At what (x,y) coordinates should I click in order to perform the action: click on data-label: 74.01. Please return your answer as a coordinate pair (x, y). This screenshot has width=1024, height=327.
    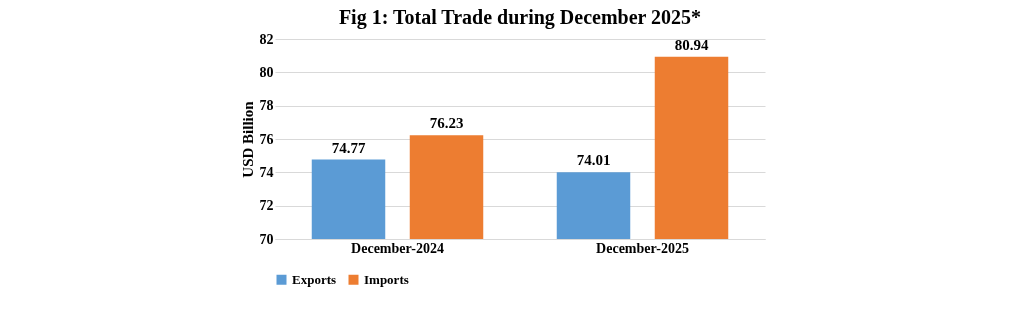
    Looking at the image, I should click on (593, 160).